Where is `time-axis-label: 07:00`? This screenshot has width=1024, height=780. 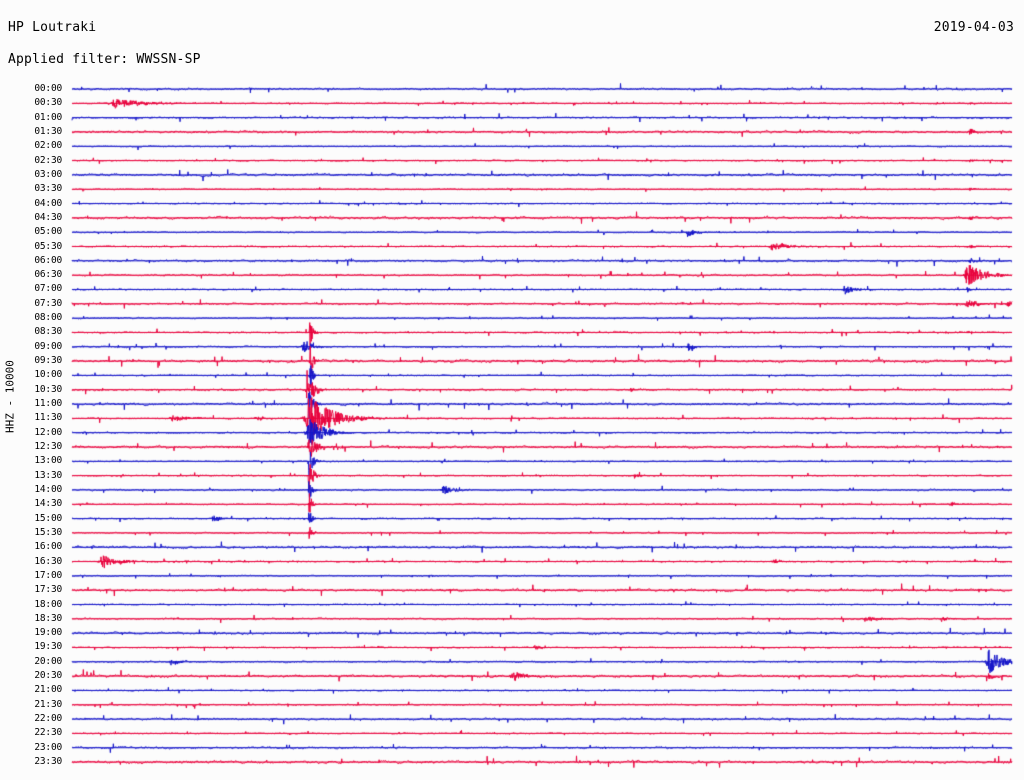
time-axis-label: 07:00 is located at coordinates (48, 289).